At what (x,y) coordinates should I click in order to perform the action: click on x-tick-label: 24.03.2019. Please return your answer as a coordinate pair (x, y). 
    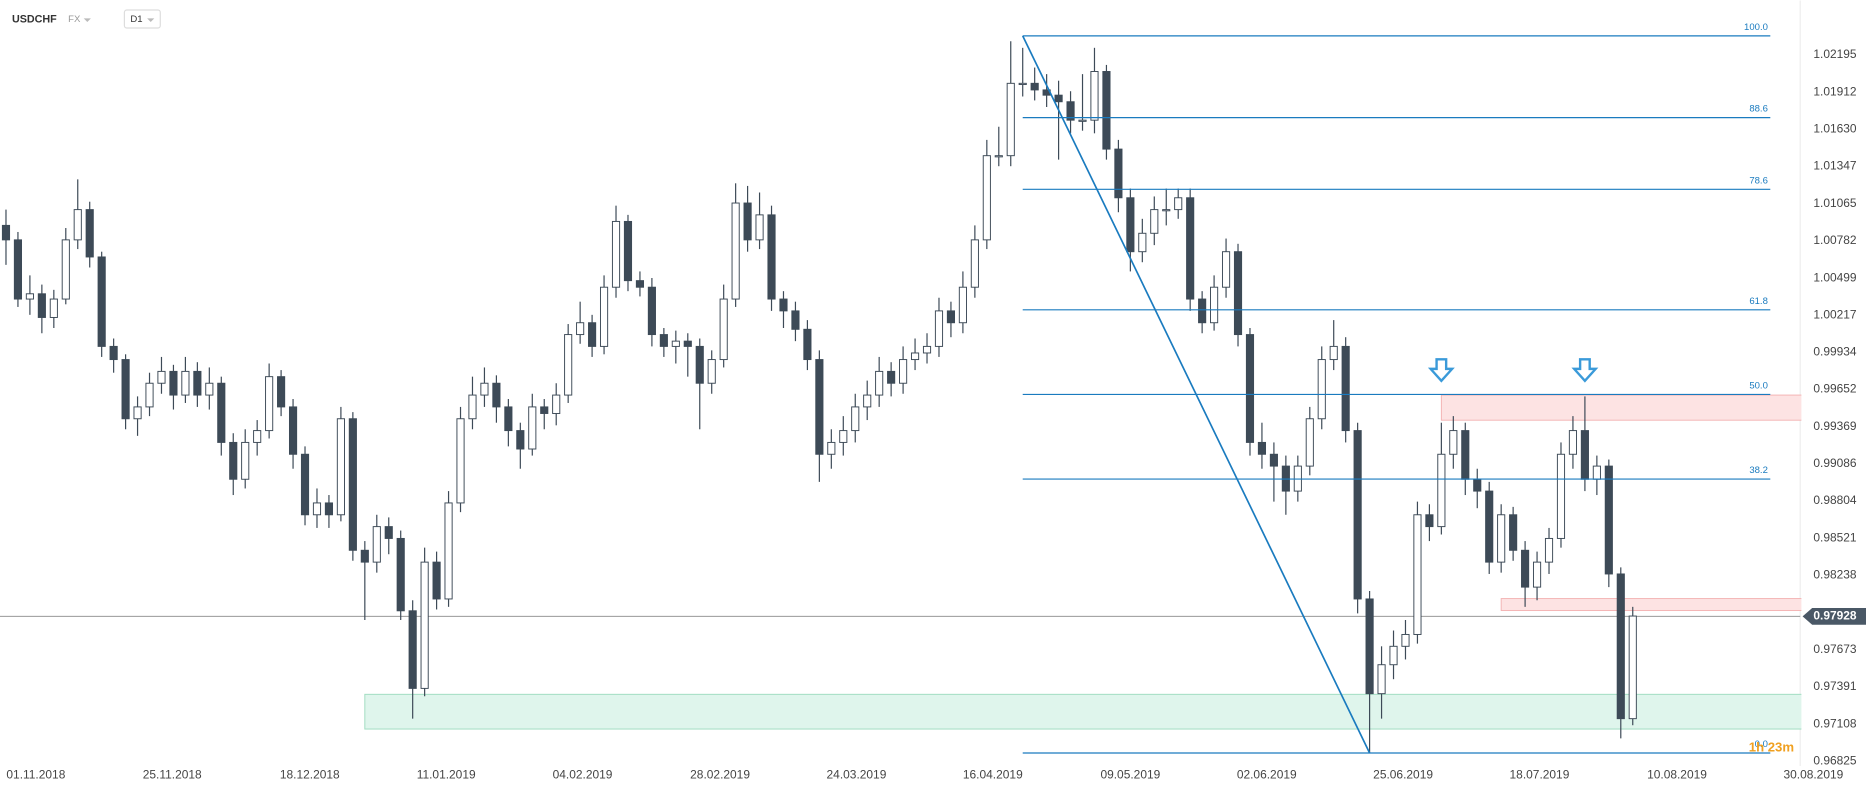
    Looking at the image, I should click on (857, 775).